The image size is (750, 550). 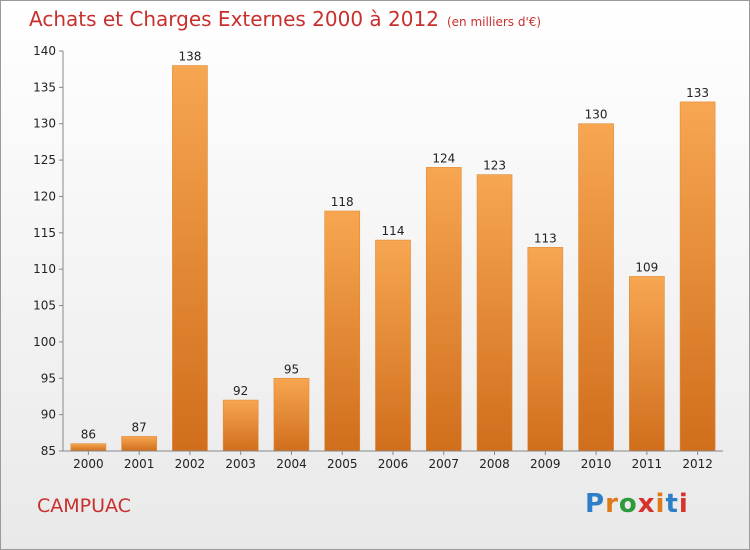 What do you see at coordinates (44, 342) in the screenshot?
I see `y-tick-100: 100` at bounding box center [44, 342].